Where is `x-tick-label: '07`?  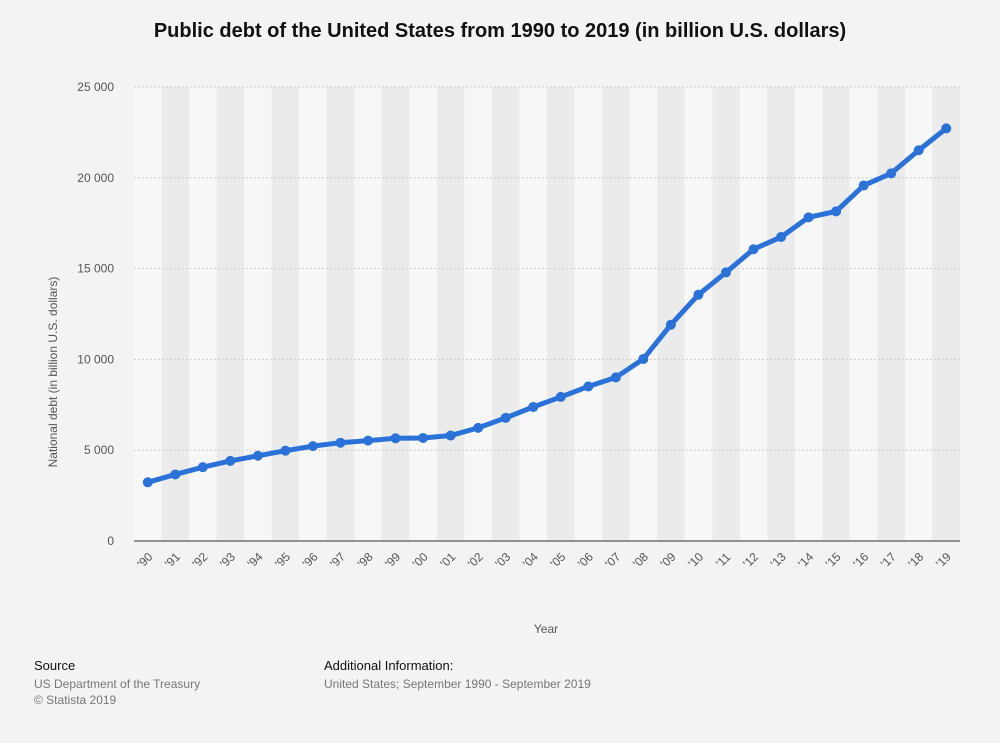
x-tick-label: '07 is located at coordinates (613, 559).